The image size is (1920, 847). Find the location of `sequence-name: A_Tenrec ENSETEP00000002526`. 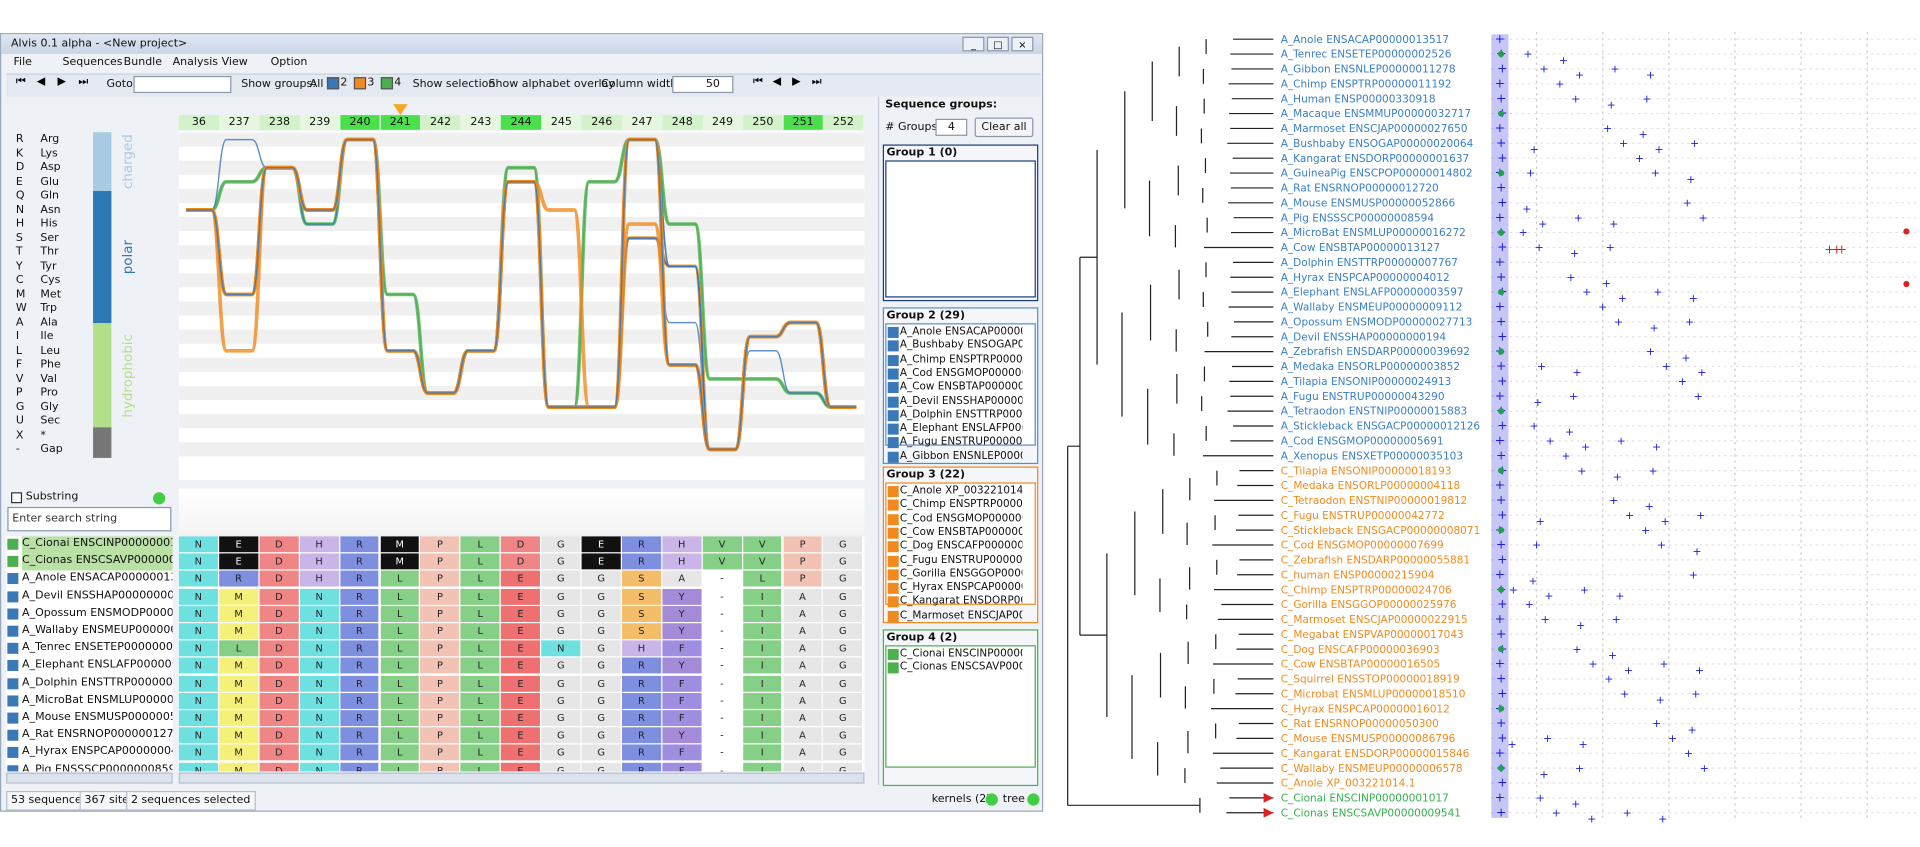

sequence-name: A_Tenrec ENSETEP00000002526 is located at coordinates (97, 649).